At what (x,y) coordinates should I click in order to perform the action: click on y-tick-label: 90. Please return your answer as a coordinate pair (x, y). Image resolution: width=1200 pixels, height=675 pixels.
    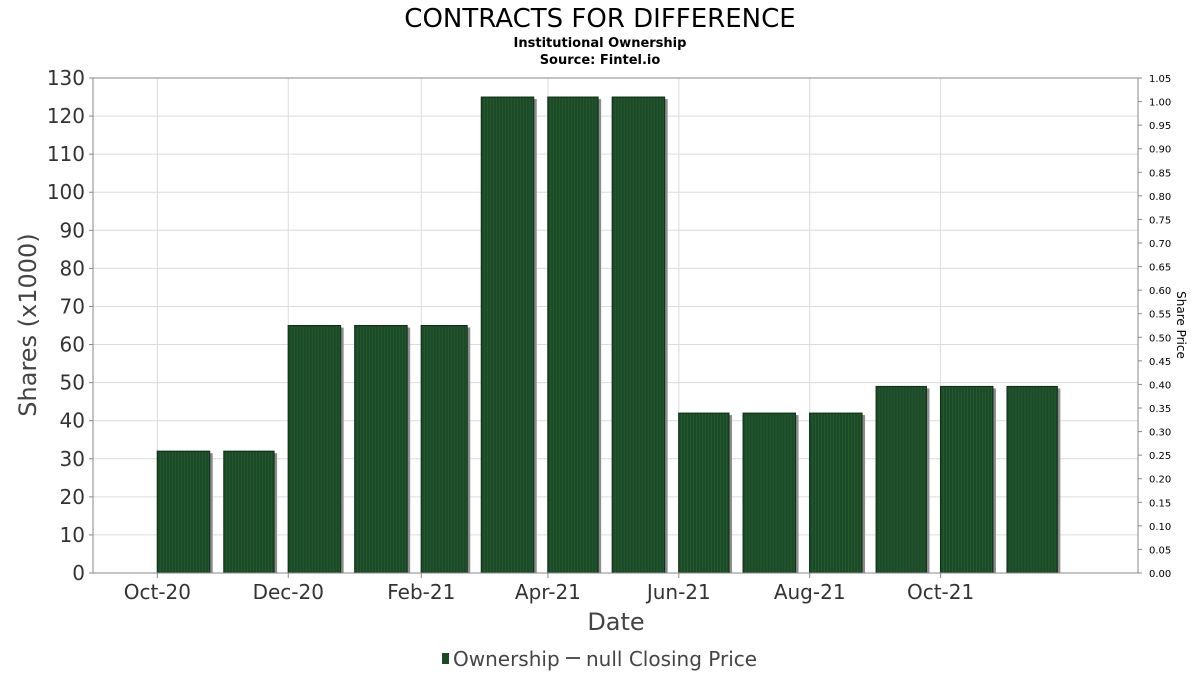
    Looking at the image, I should click on (72, 230).